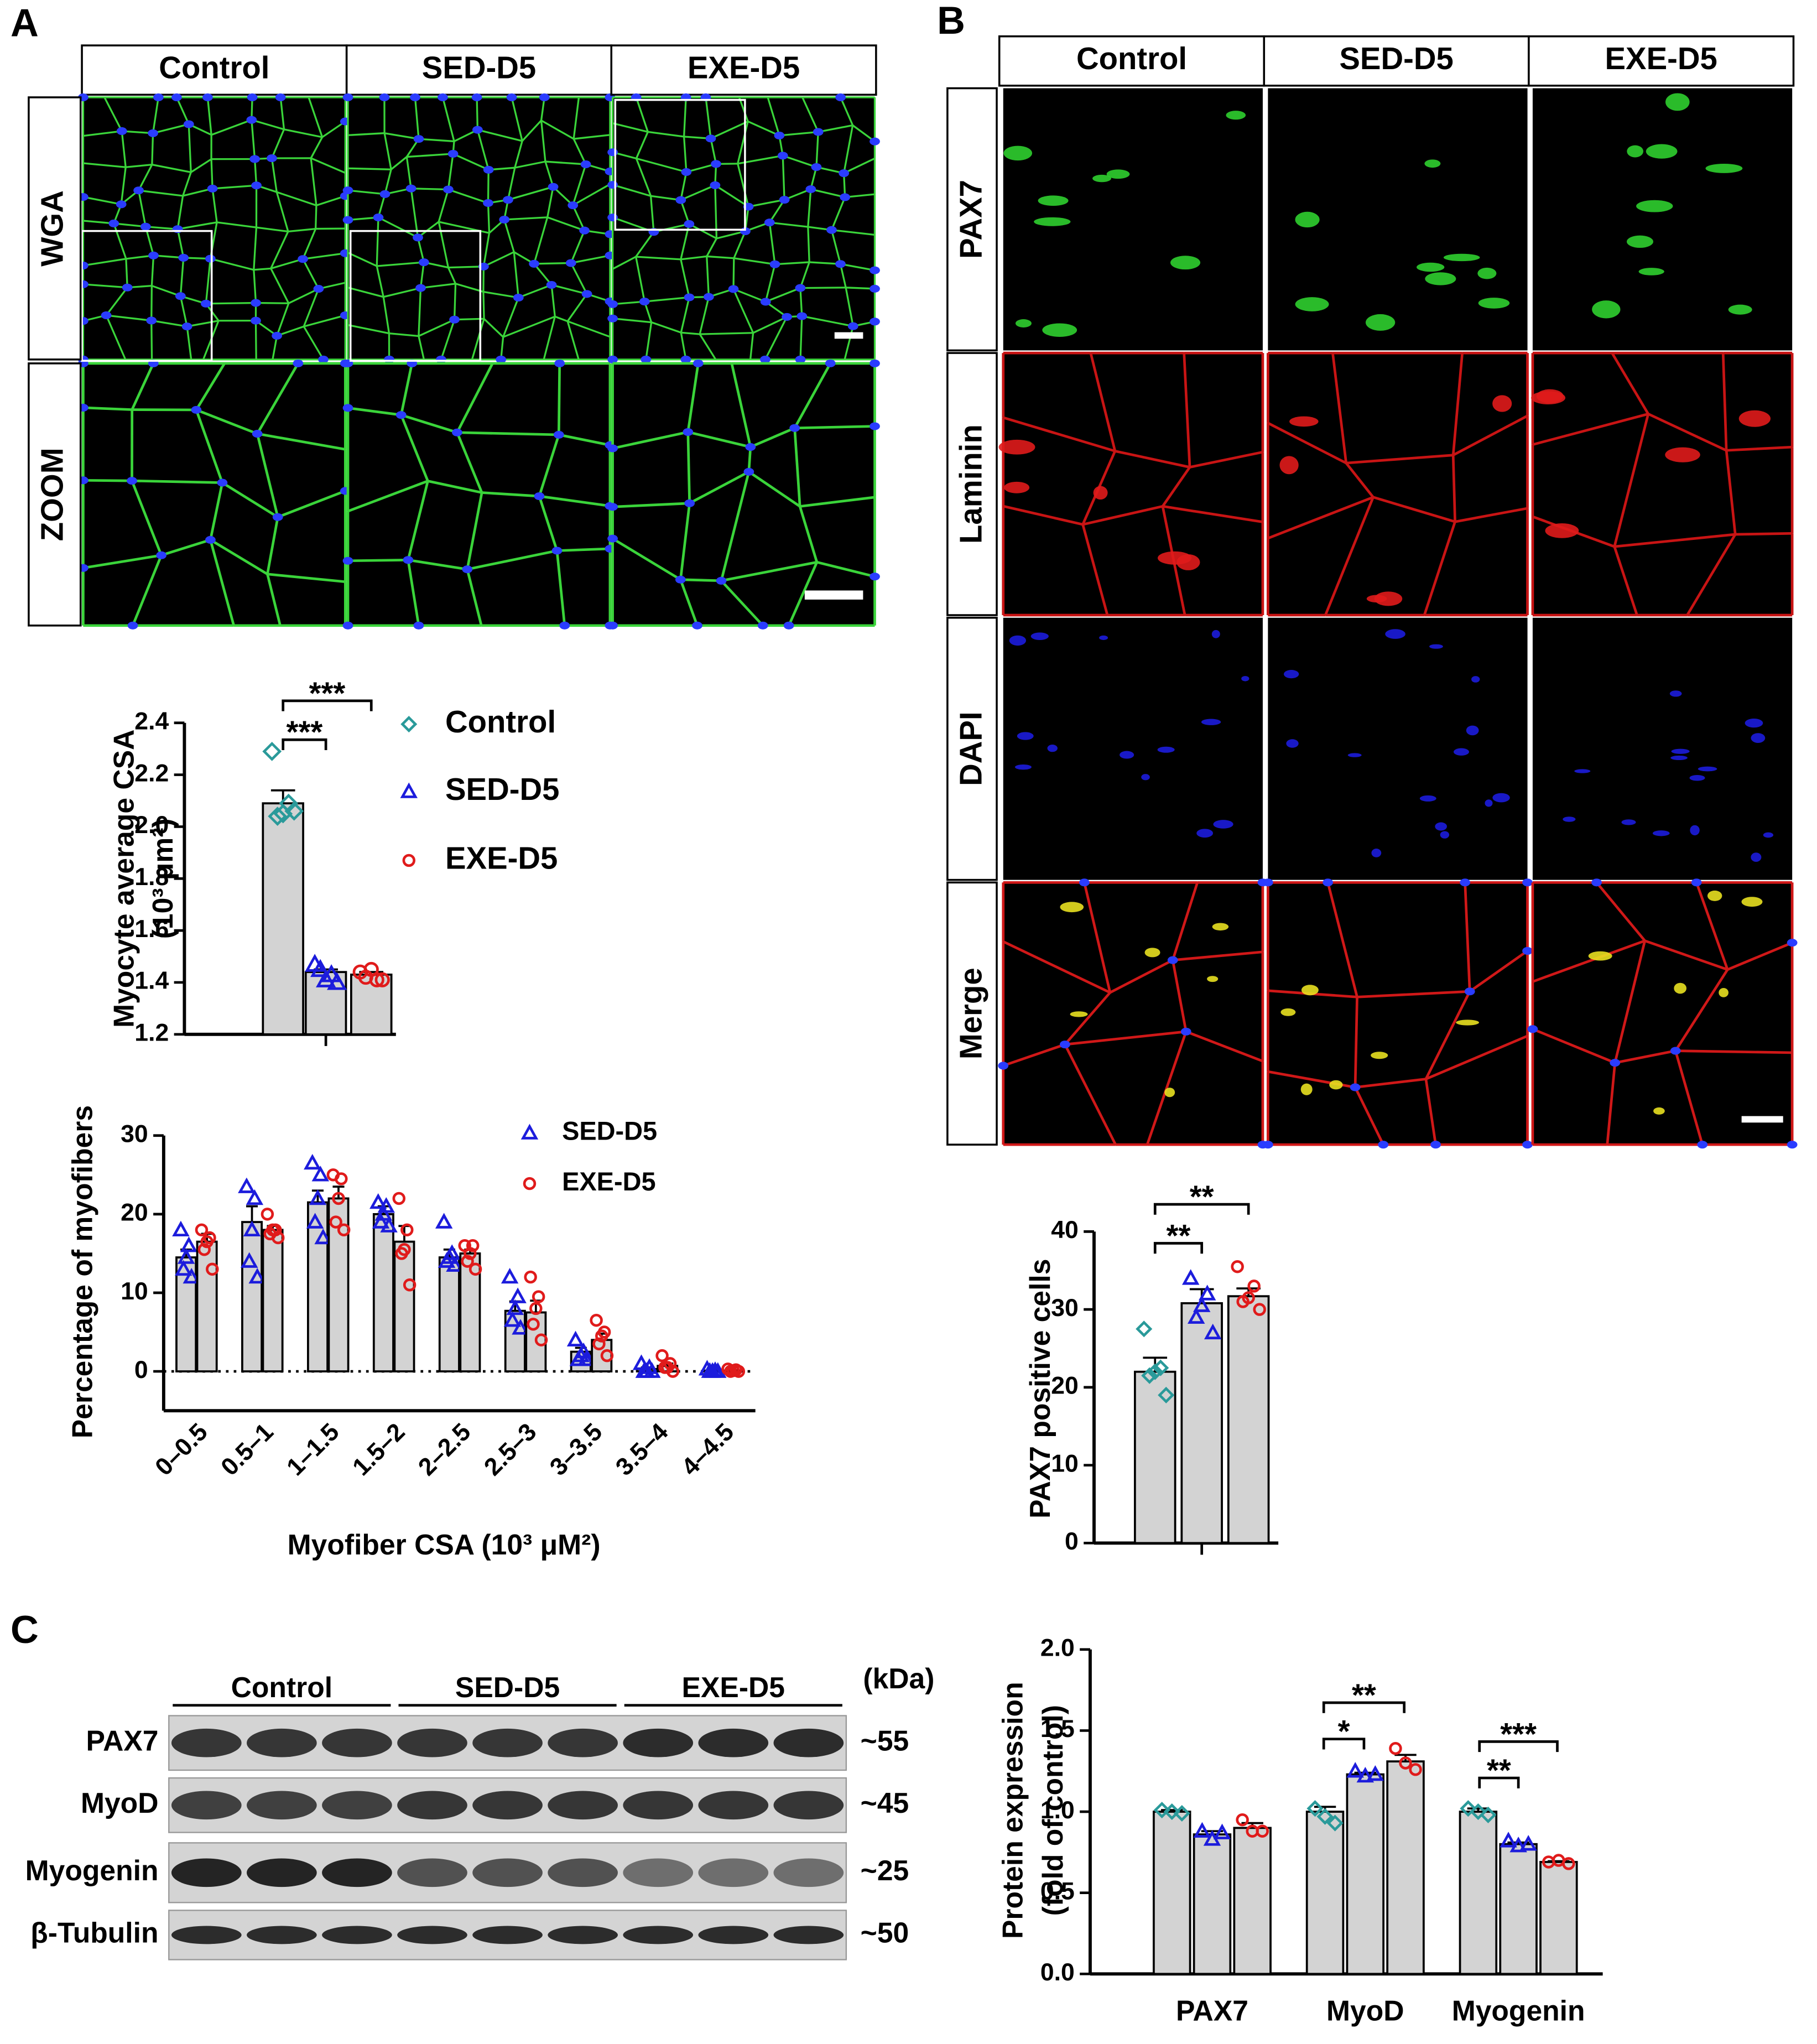 The width and height of the screenshot is (1817, 2044). I want to click on inset-box, so click(680, 164).